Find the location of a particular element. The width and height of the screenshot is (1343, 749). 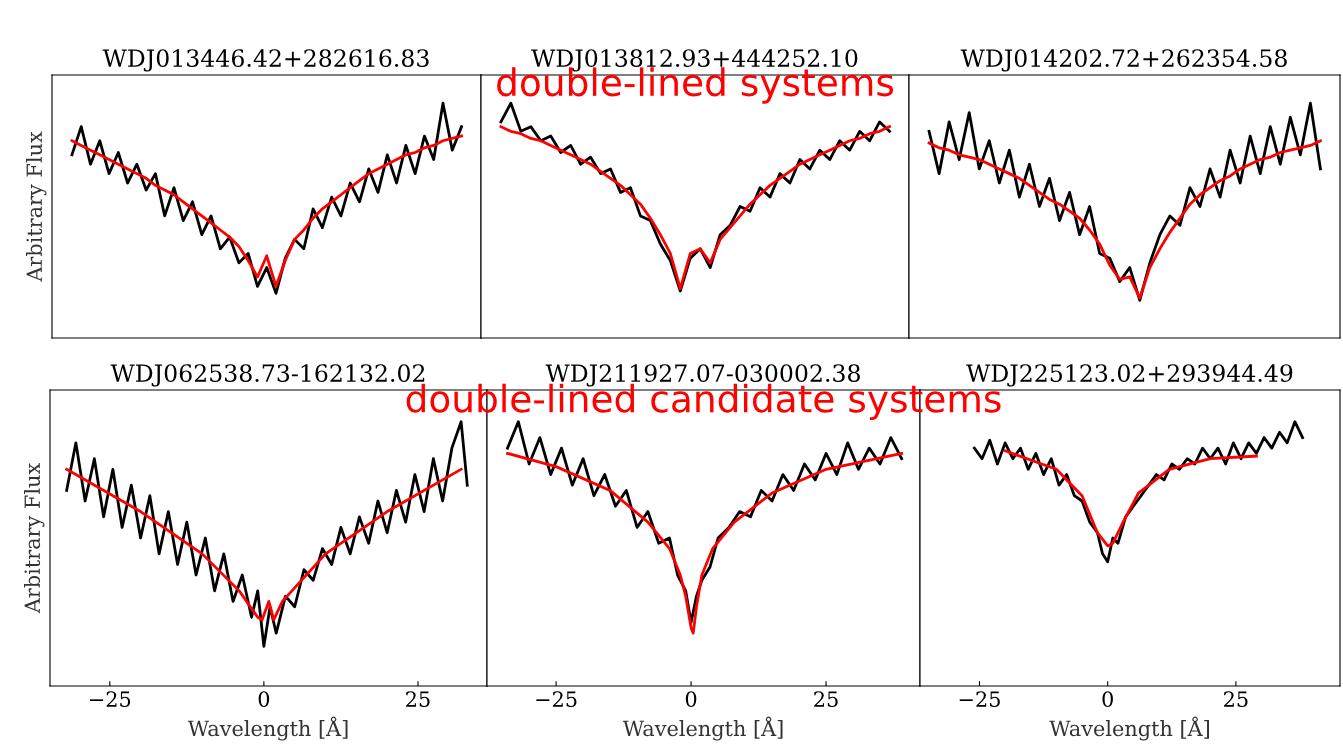

chart-title: WDJ225123.02+293944.49 is located at coordinates (1129, 375).